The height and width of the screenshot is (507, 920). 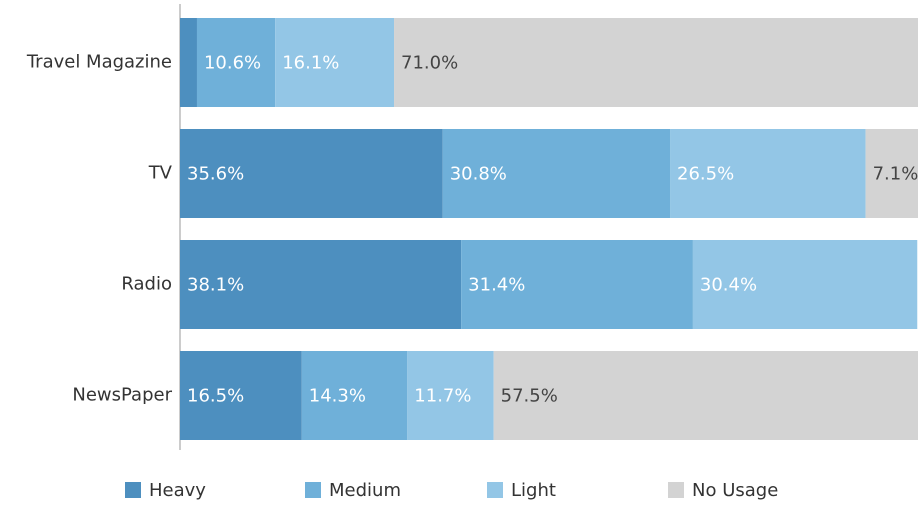 I want to click on value-label: 10.6%, so click(x=232, y=63).